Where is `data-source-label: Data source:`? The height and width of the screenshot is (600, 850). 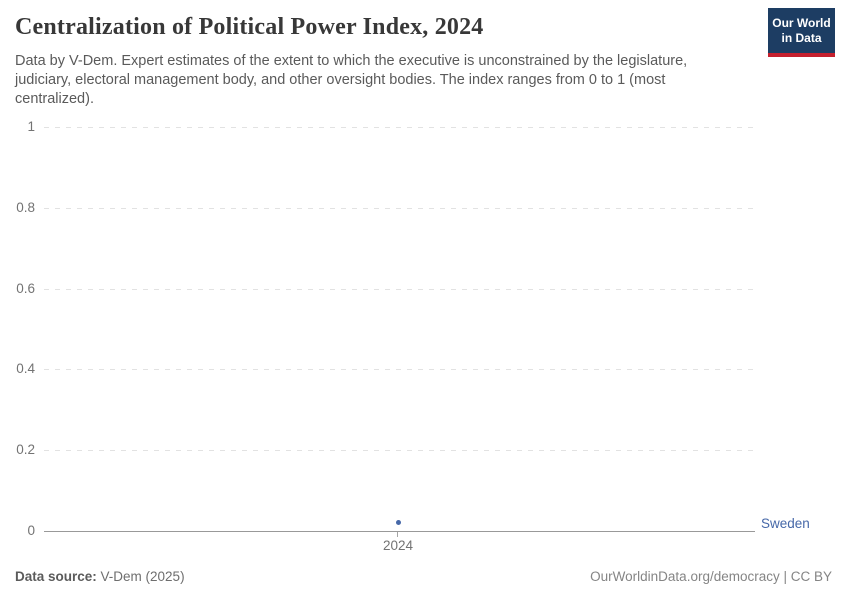 data-source-label: Data source: is located at coordinates (56, 576).